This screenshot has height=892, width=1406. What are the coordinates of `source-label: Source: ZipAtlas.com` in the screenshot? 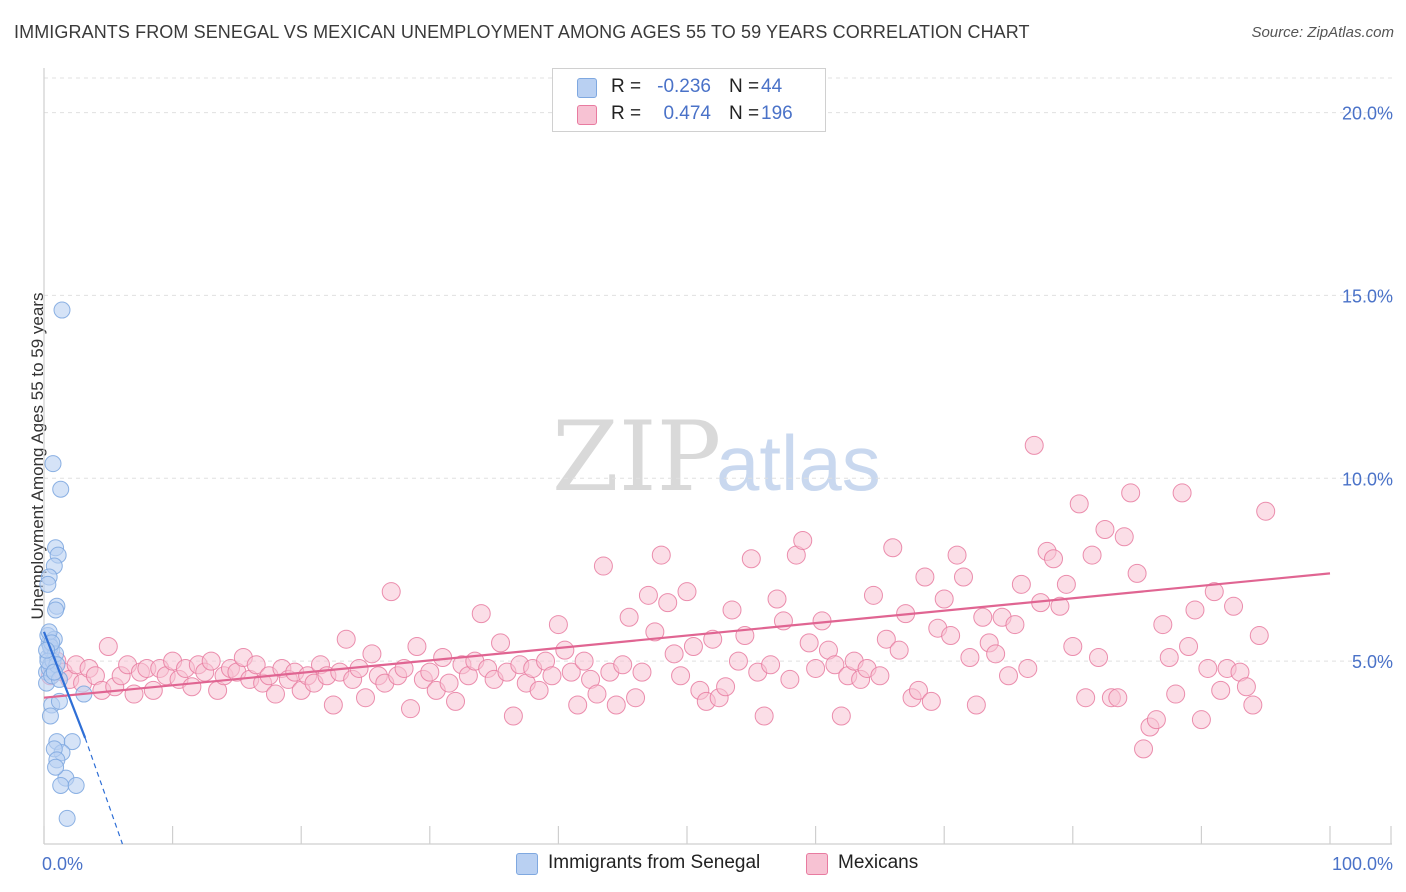 It's located at (1322, 32).